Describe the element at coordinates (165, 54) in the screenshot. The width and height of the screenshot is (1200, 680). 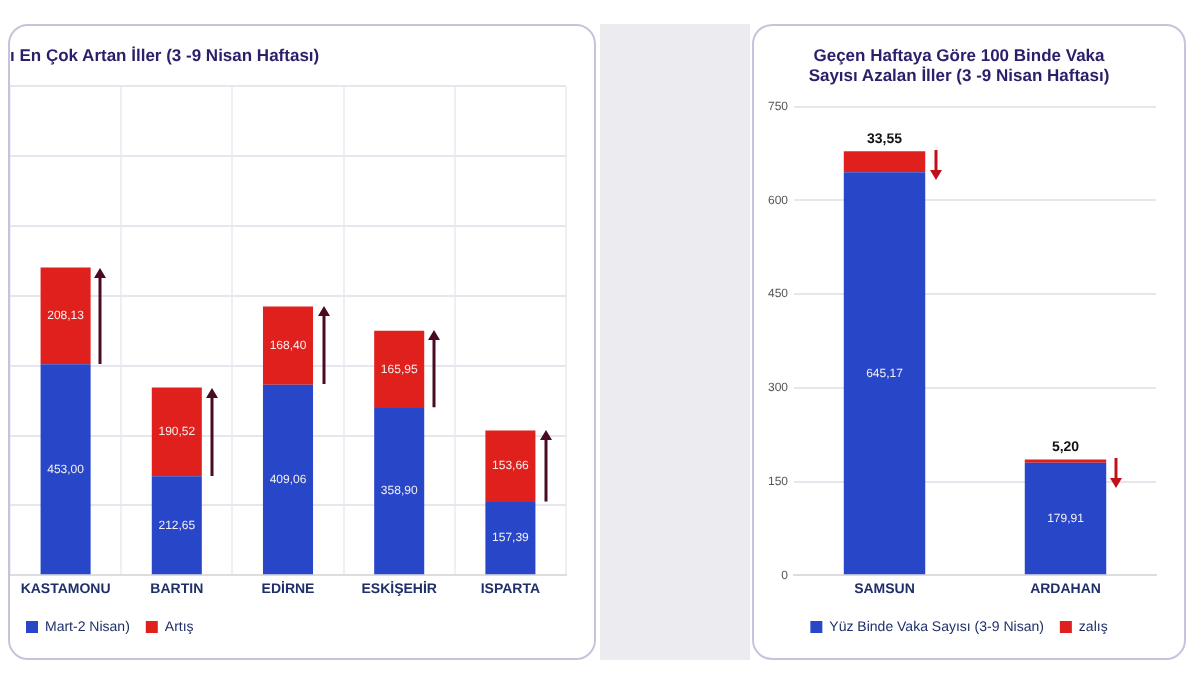
I see `chart-title: ı En Çok Artan İller (3 -9 Nisan Haftası)` at that location.